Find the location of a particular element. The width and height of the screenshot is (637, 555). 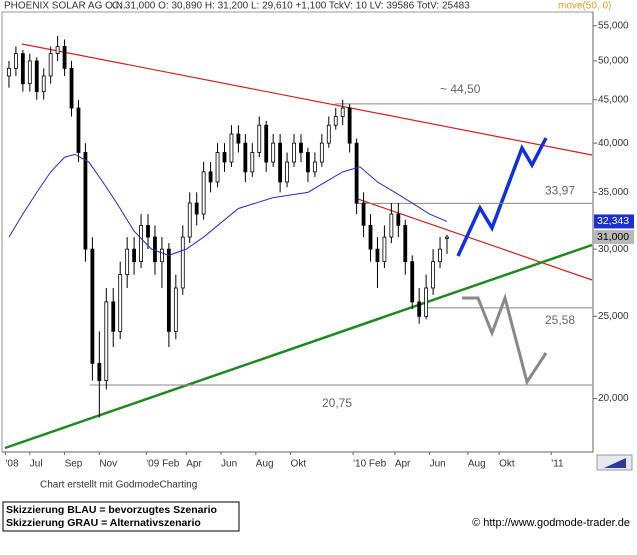

x-tick-label: Apr is located at coordinates (194, 464).